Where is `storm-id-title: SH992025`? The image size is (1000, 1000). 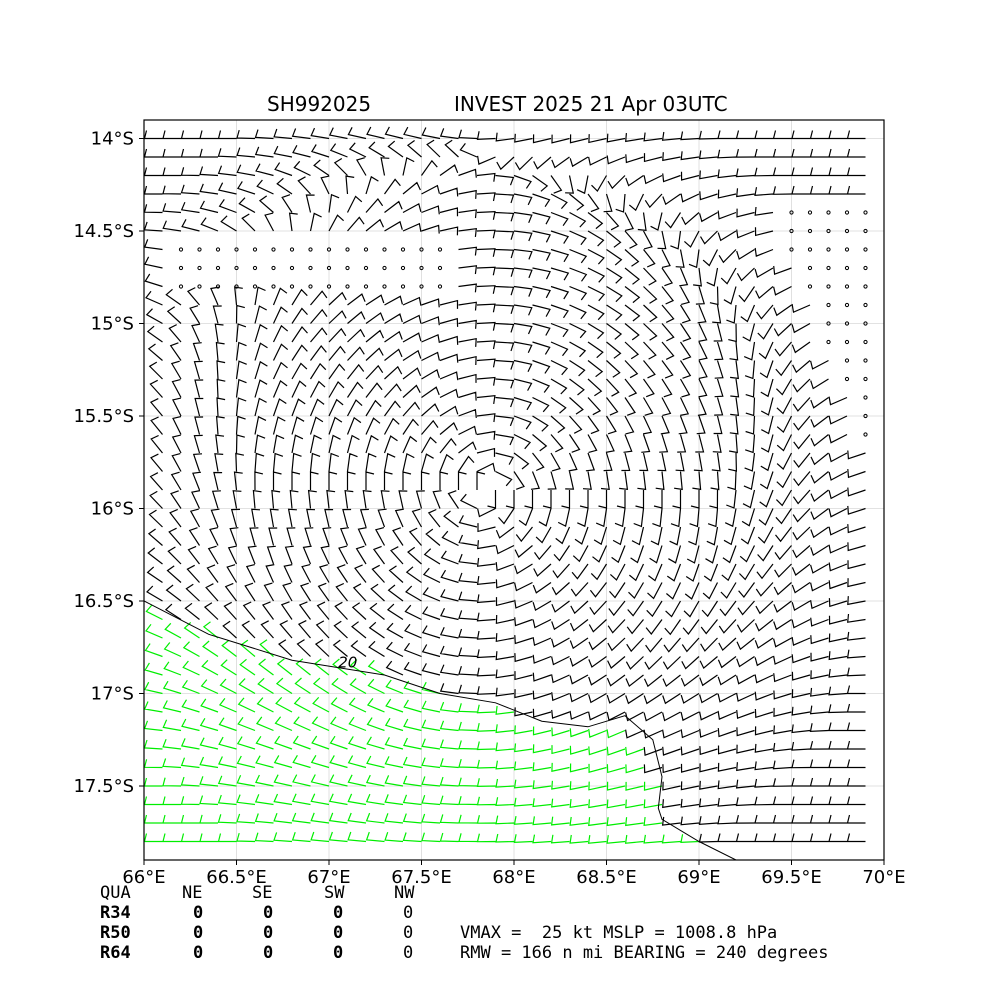 storm-id-title: SH992025 is located at coordinates (319, 104).